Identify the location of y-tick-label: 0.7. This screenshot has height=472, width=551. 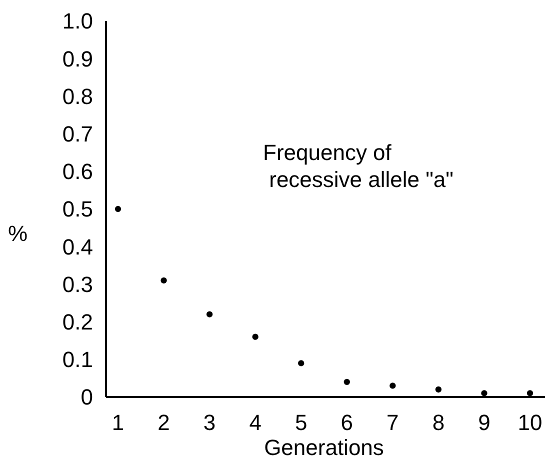
(77, 134).